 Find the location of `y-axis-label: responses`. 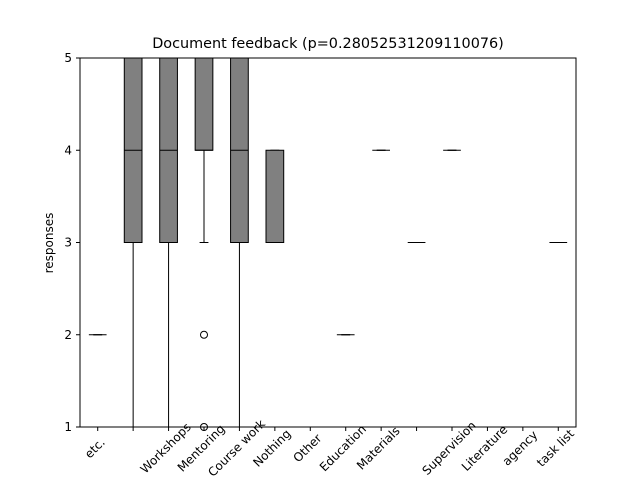

y-axis-label: responses is located at coordinates (49, 243).